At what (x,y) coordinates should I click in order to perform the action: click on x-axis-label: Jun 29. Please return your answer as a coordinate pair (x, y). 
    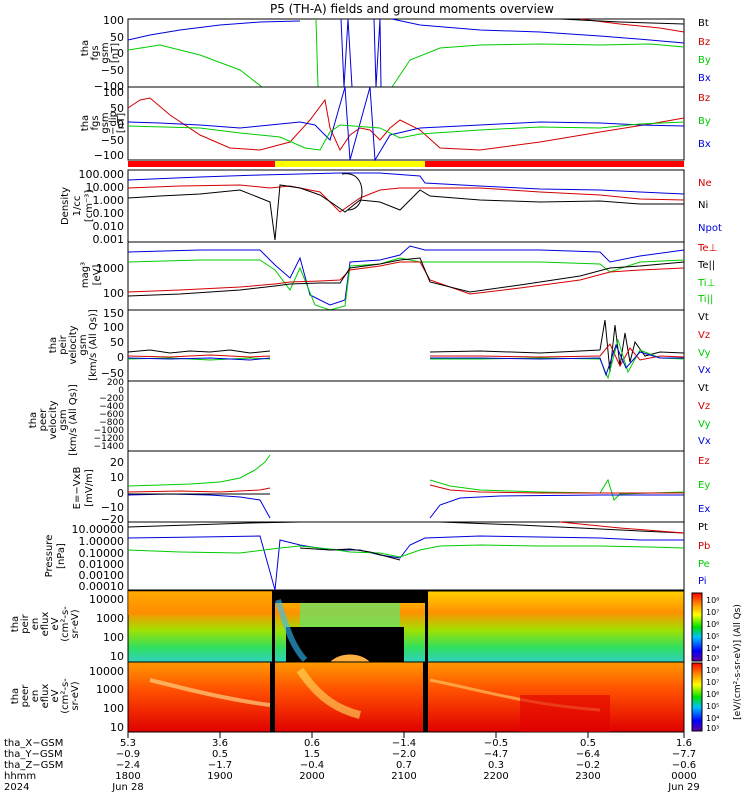
    Looking at the image, I should click on (683, 787).